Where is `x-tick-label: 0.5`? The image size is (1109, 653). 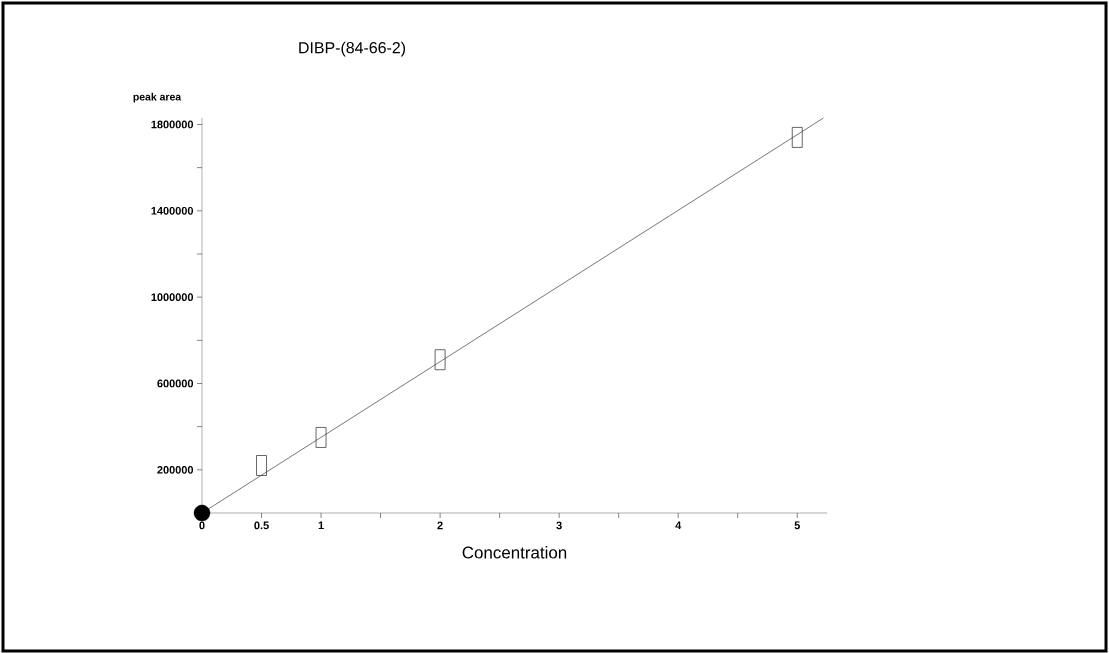 x-tick-label: 0.5 is located at coordinates (261, 525).